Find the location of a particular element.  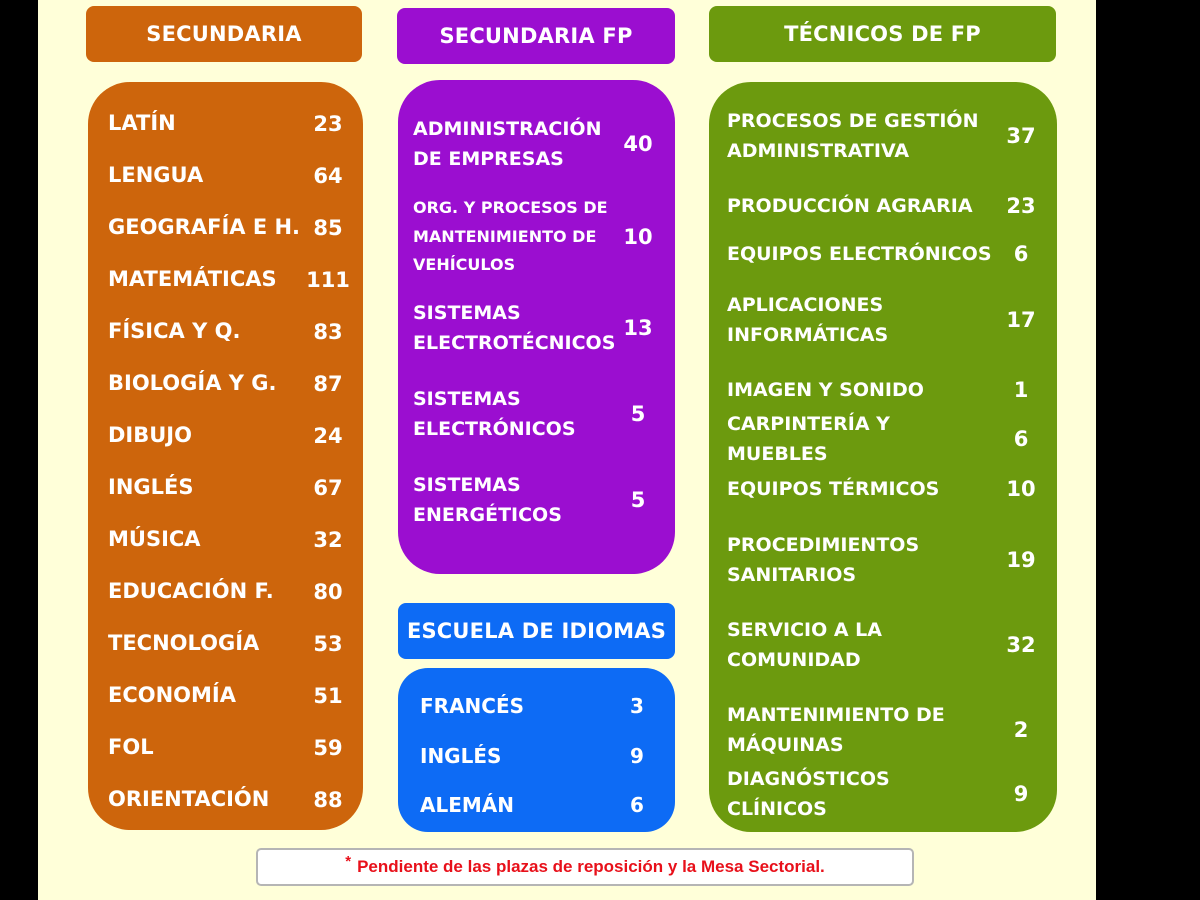

escuela-idiomas-header: ESCUELA DE IDIOMAS is located at coordinates (536, 631).